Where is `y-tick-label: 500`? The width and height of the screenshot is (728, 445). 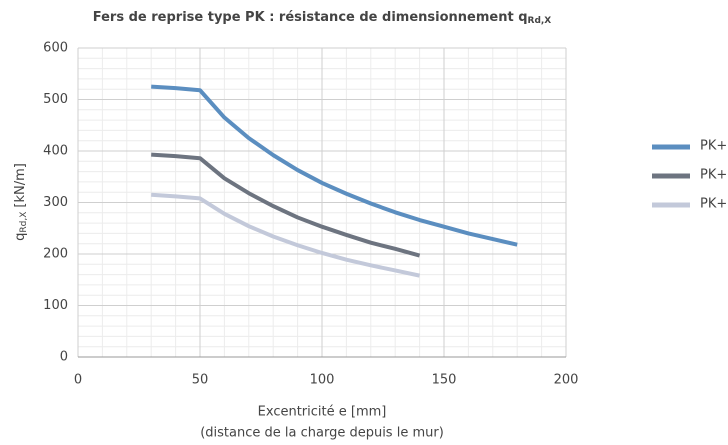
y-tick-label: 500 is located at coordinates (55, 99).